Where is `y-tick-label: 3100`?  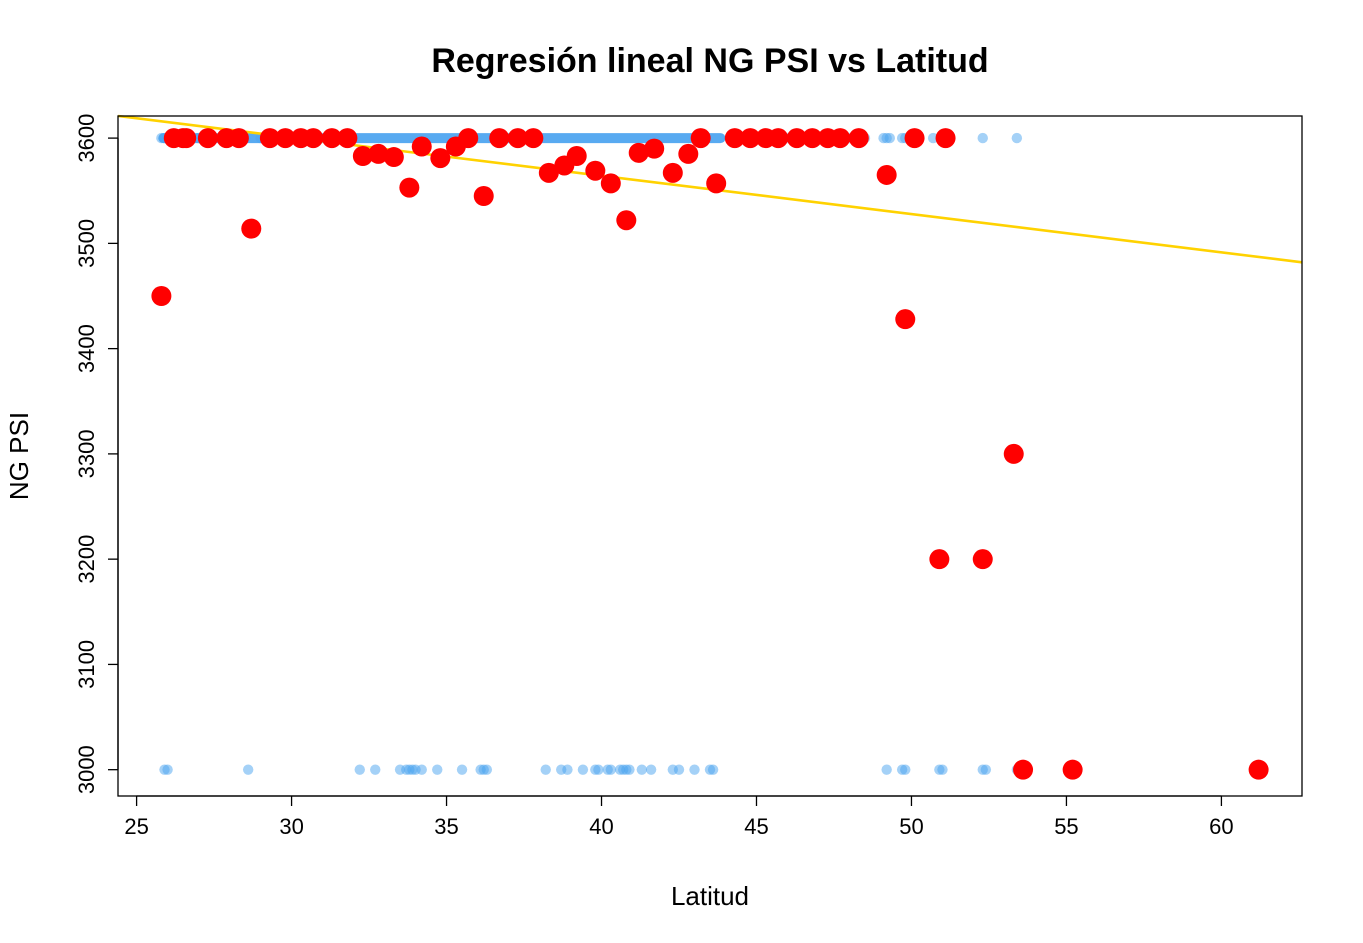
y-tick-label: 3100 is located at coordinates (86, 664).